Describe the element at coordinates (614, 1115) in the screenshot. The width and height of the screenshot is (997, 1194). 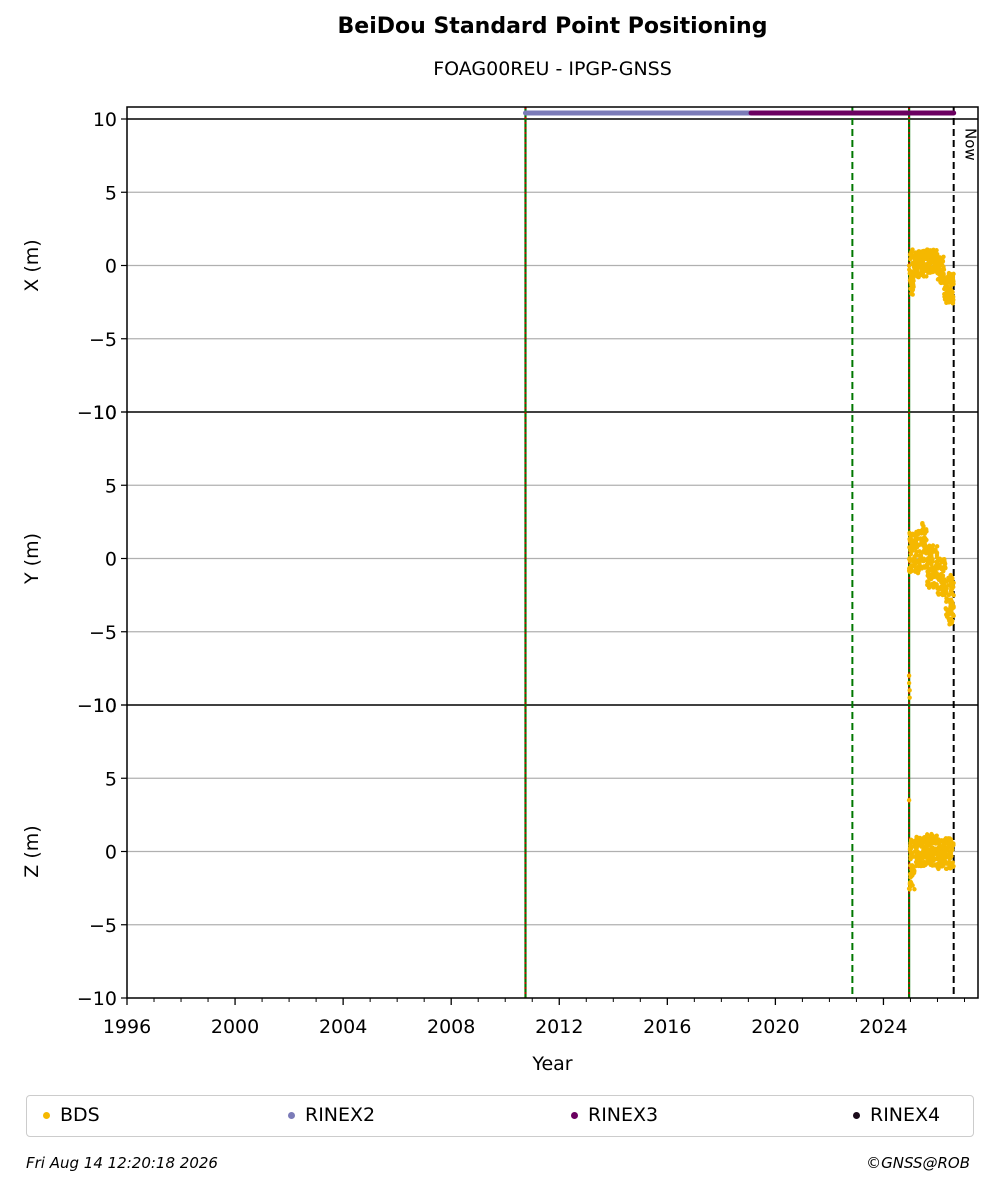
I see `legend-item-rinex3: RINEX3` at that location.